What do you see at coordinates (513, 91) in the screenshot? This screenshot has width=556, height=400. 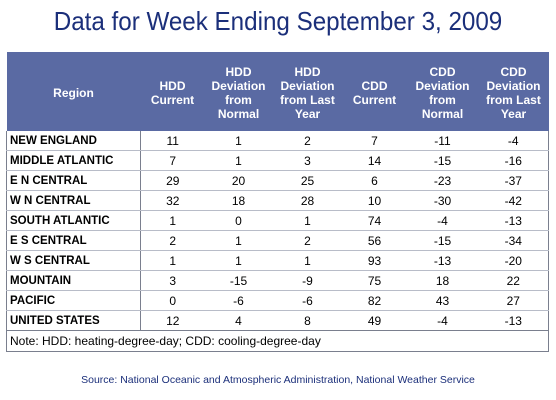 I see `column-header: CDD Deviation from Last Year` at bounding box center [513, 91].